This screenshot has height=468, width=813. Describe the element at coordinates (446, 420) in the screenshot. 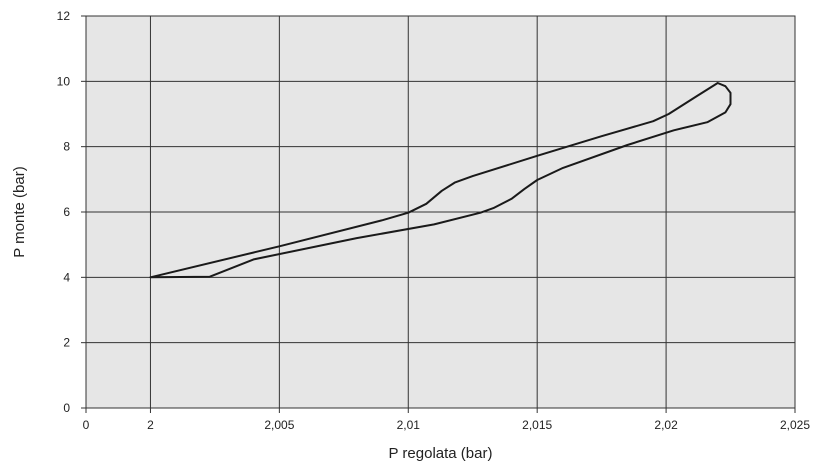

I see `x-tick-labels: 0 2 2,005 2,01 2,015 2,02 2,025` at that location.